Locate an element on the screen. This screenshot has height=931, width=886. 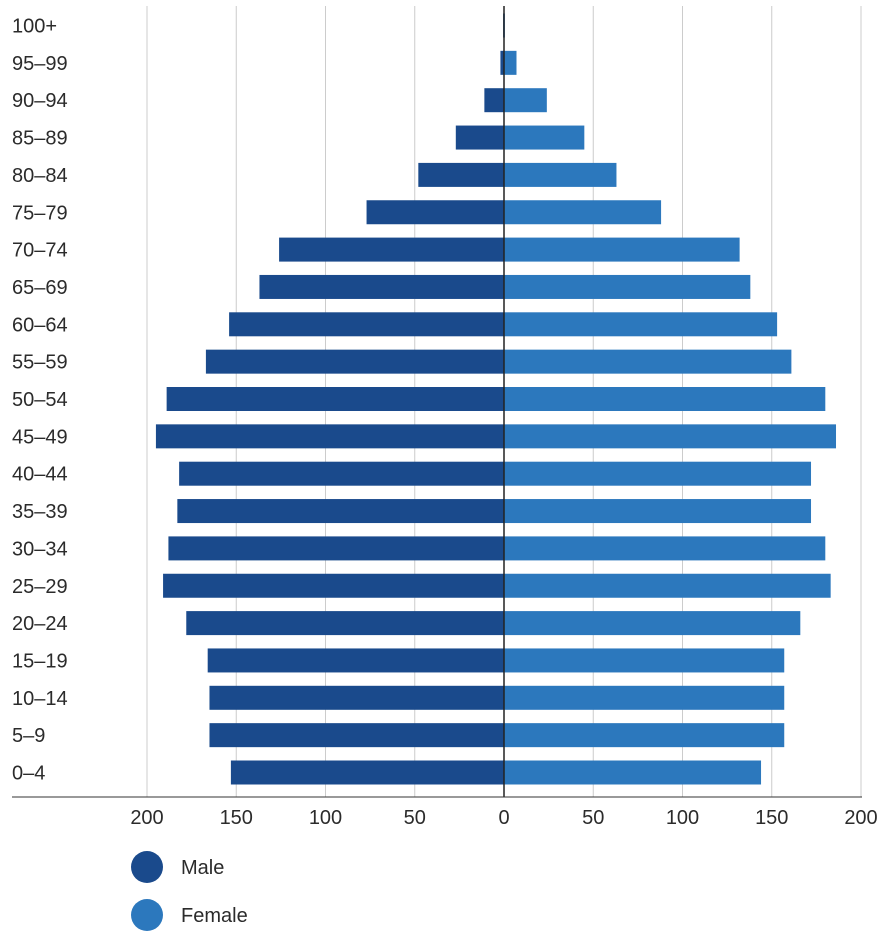
category-label: 80–84 is located at coordinates (40, 176).